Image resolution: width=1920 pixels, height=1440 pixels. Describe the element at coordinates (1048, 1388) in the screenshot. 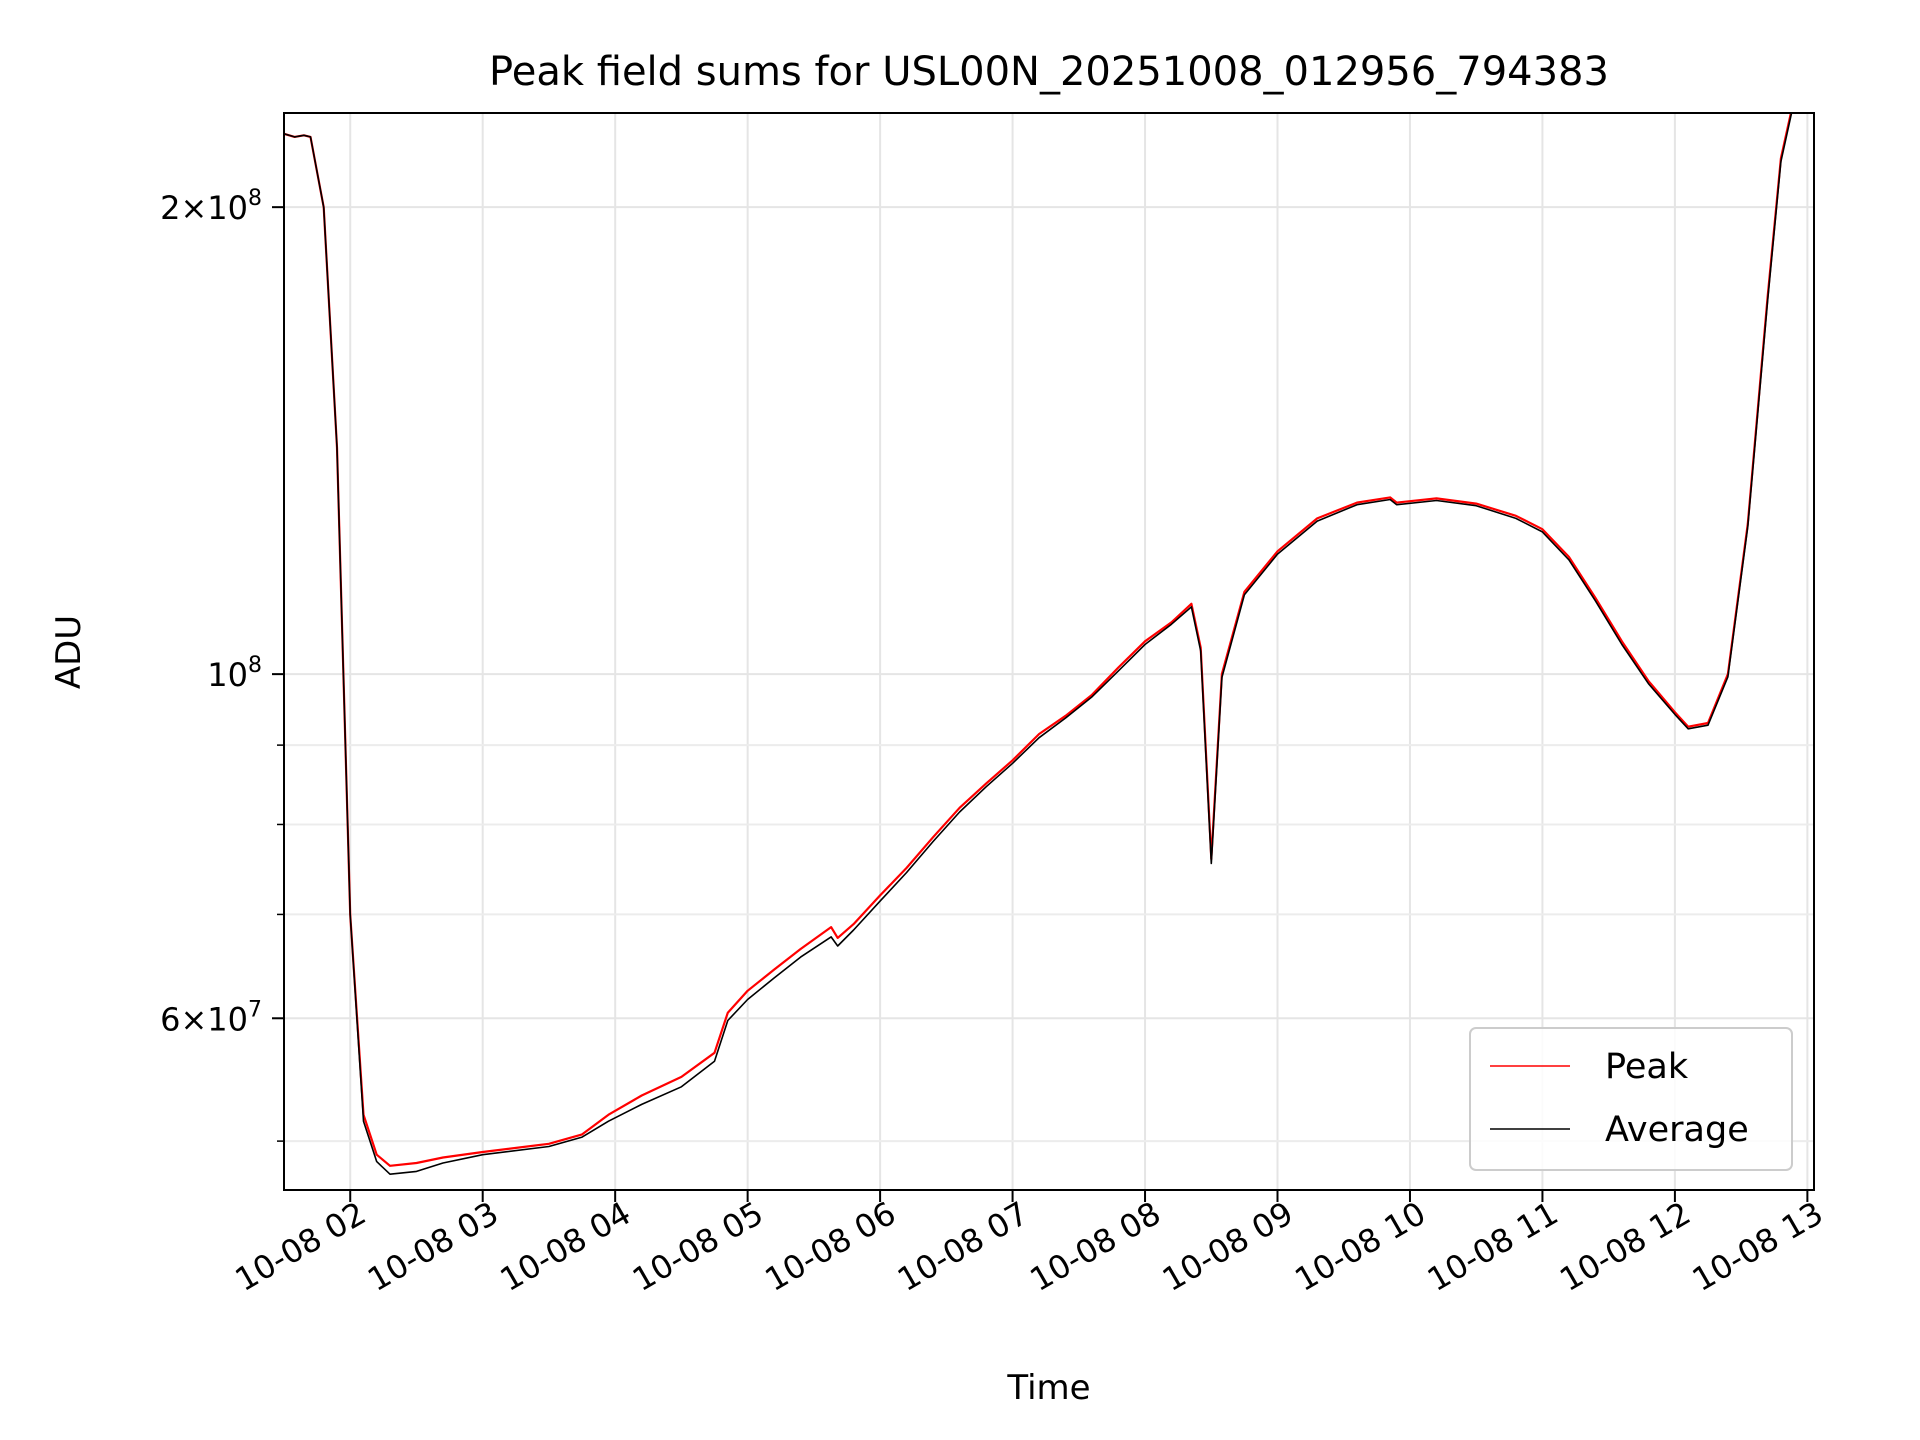

I see `x-axis-label: Time` at that location.